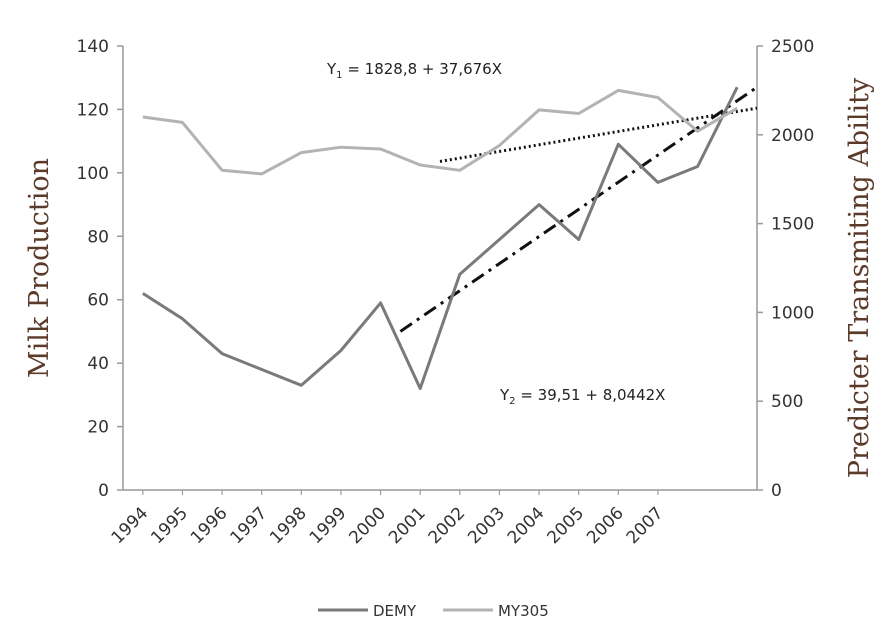 Image resolution: width=894 pixels, height=638 pixels. Describe the element at coordinates (591, 395) in the screenshot. I see `equation-y2-body: = 39,51 + 8,0442X` at that location.